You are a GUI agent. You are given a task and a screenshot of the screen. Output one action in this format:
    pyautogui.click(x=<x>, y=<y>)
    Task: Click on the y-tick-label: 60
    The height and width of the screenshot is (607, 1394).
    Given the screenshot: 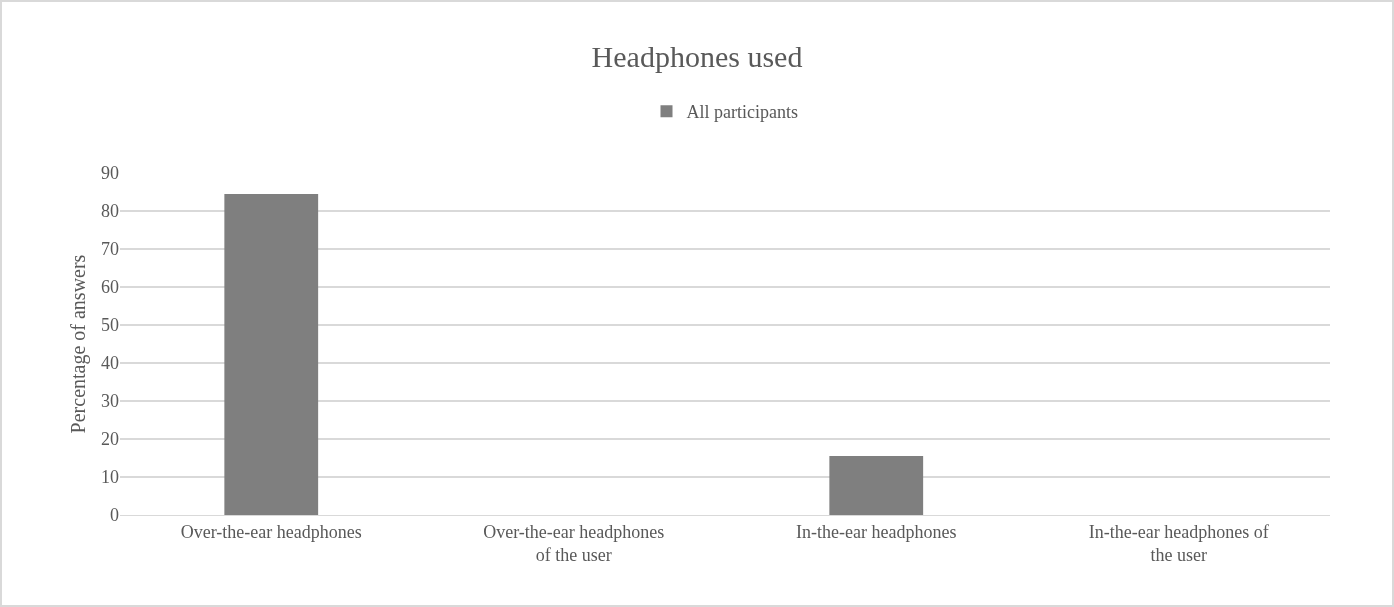 What is the action you would take?
    pyautogui.click(x=110, y=287)
    